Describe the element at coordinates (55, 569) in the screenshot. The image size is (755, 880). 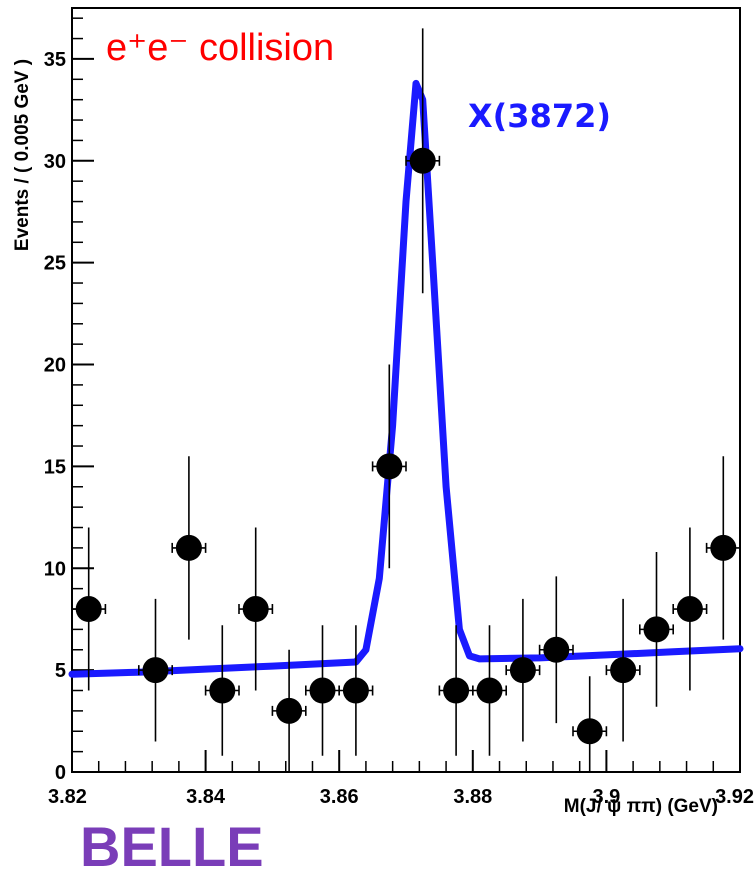
I see `y-tick-label: 10` at that location.